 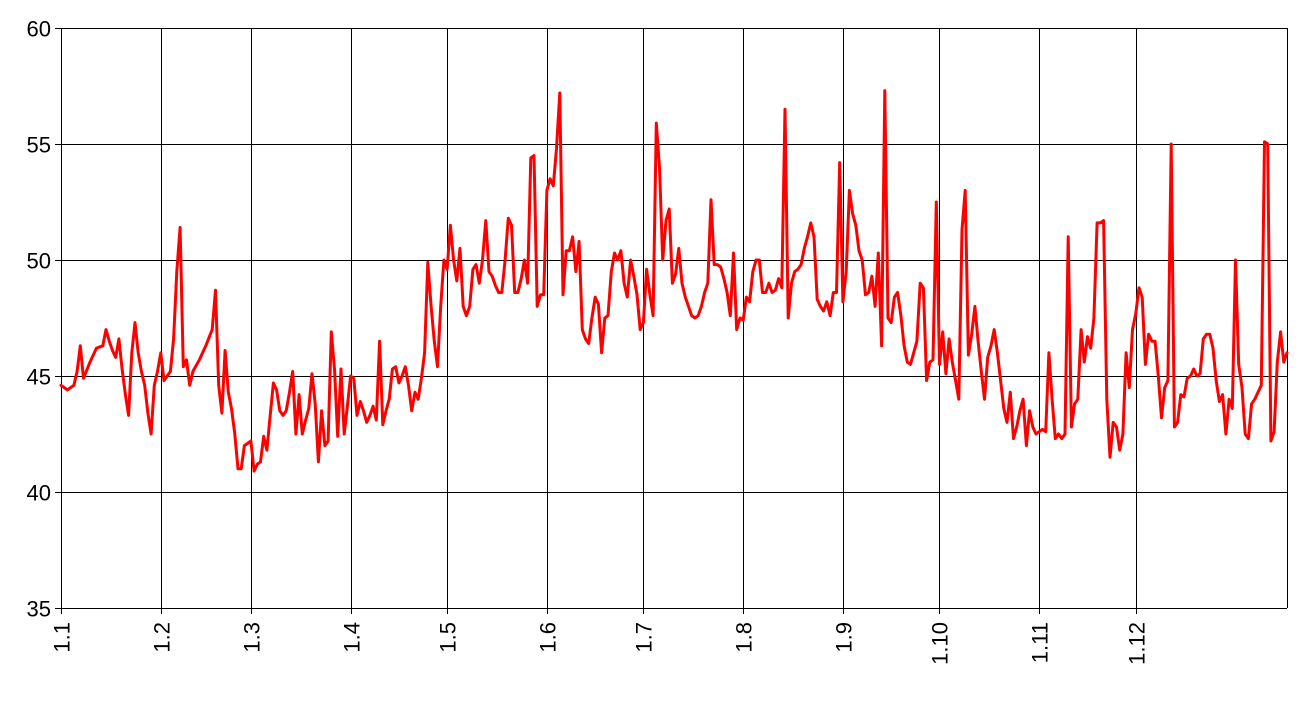 I want to click on y-tick-label-60: 60, so click(x=39, y=29).